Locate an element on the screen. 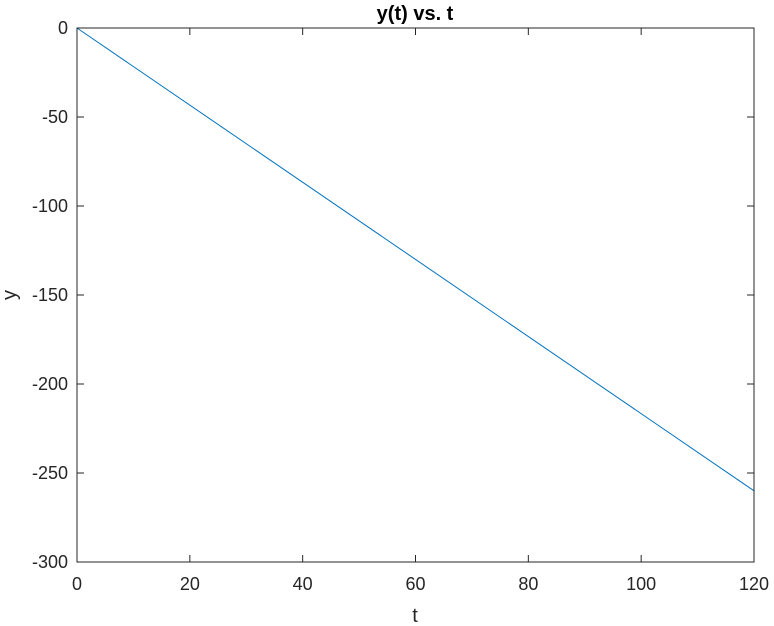 Image resolution: width=774 pixels, height=626 pixels. y-tick-label: -100 is located at coordinates (50, 206).